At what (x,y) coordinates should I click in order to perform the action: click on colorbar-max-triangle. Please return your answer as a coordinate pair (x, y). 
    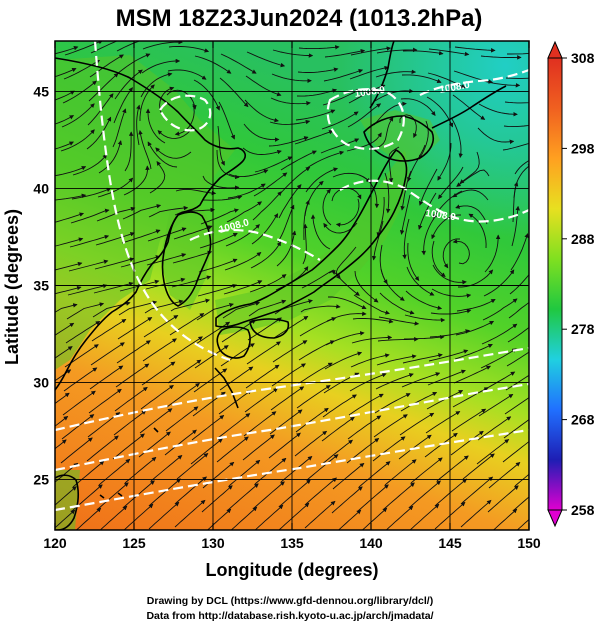
    Looking at the image, I should click on (555, 49).